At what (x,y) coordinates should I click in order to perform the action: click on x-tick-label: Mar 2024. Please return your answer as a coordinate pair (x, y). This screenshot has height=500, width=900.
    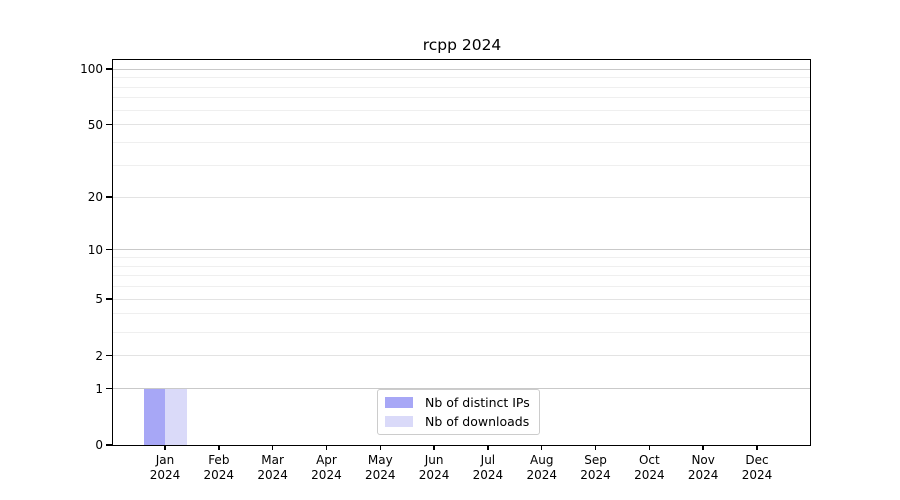
    Looking at the image, I should click on (273, 468).